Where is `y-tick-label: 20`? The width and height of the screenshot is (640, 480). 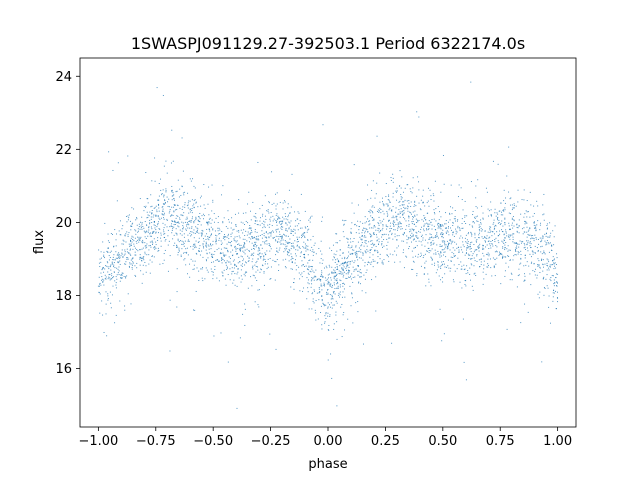
y-tick-label: 20 is located at coordinates (63, 223).